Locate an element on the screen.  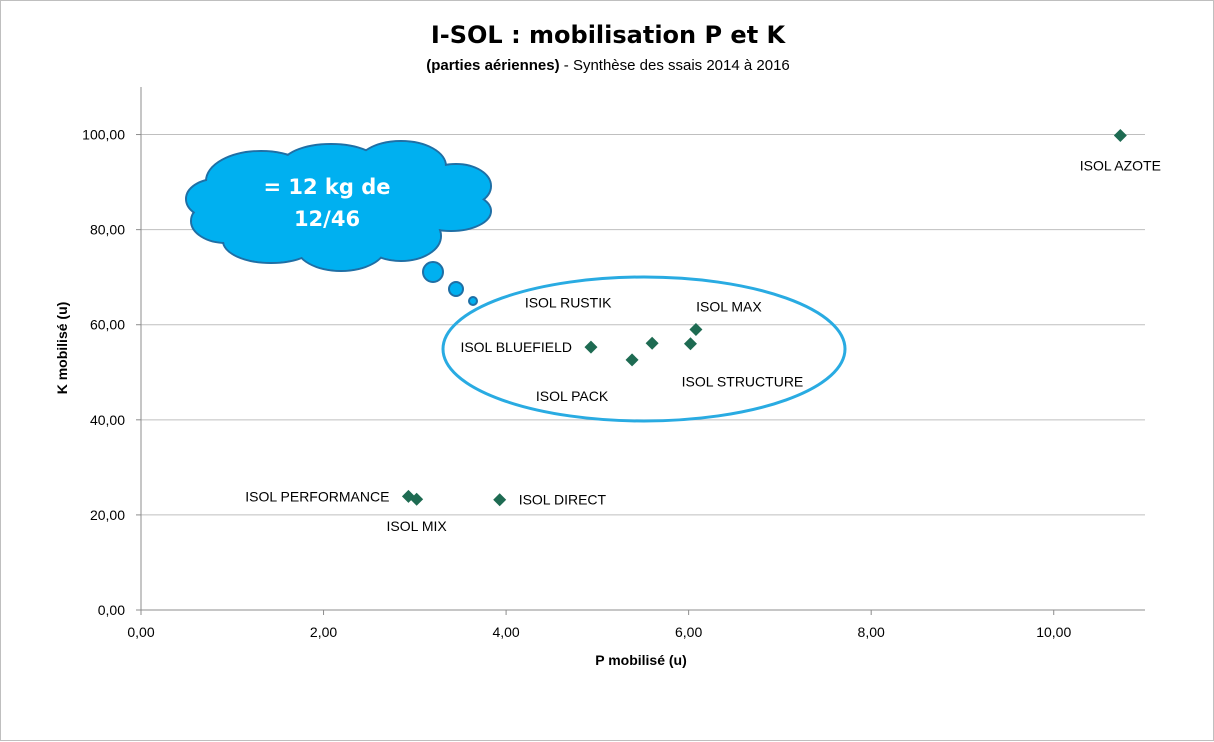
thought-cloud-callout: = 12 kg de 12/46 is located at coordinates (338, 223).